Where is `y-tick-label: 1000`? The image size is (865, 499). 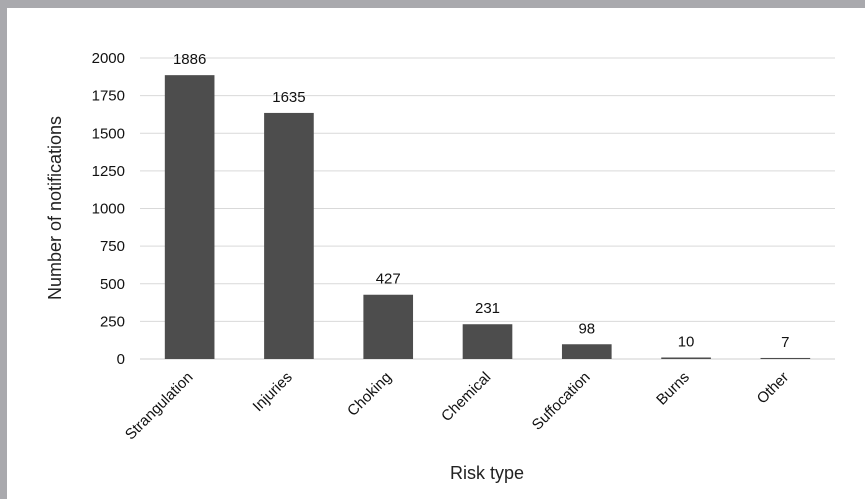 y-tick-label: 1000 is located at coordinates (108, 209).